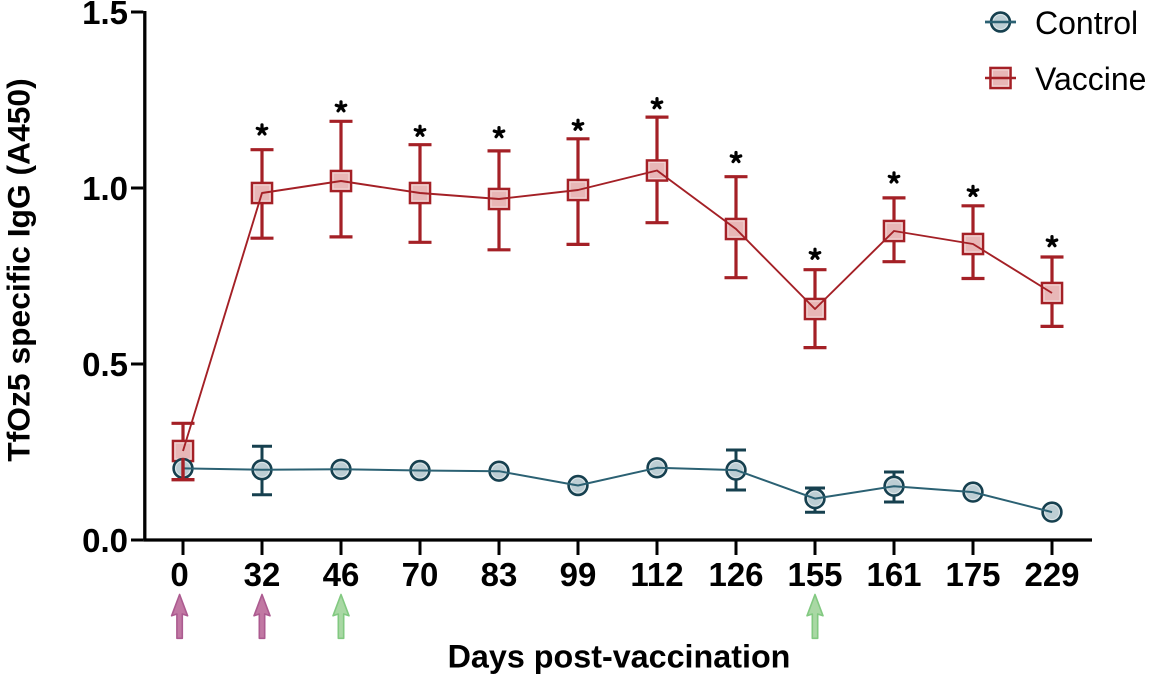 This screenshot has width=1150, height=681. I want to click on svg-text: TfOz5 specific IgG (A450), so click(19, 269).